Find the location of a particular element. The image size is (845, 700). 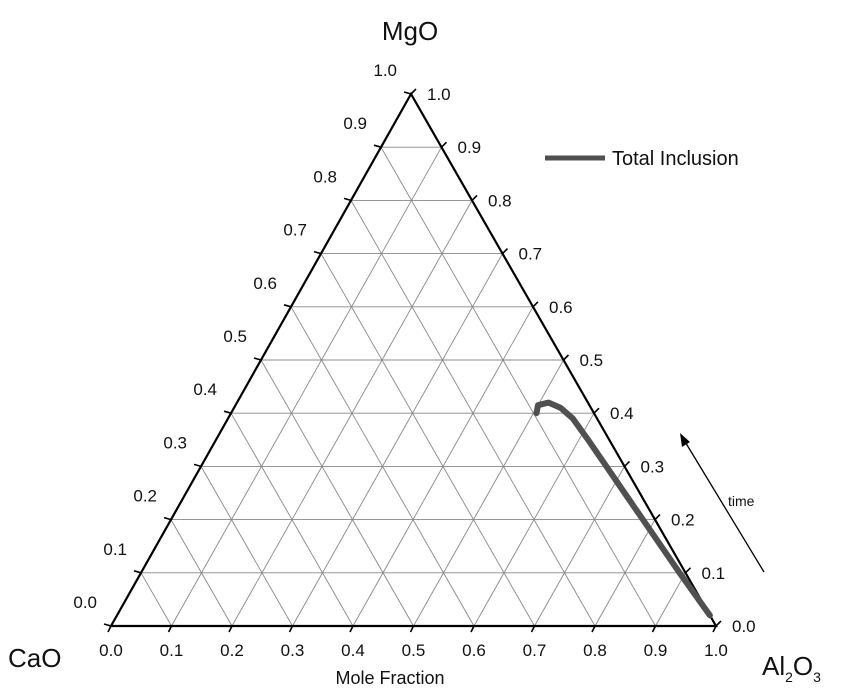

tick-label-bottom: 0.1 is located at coordinates (172, 650).